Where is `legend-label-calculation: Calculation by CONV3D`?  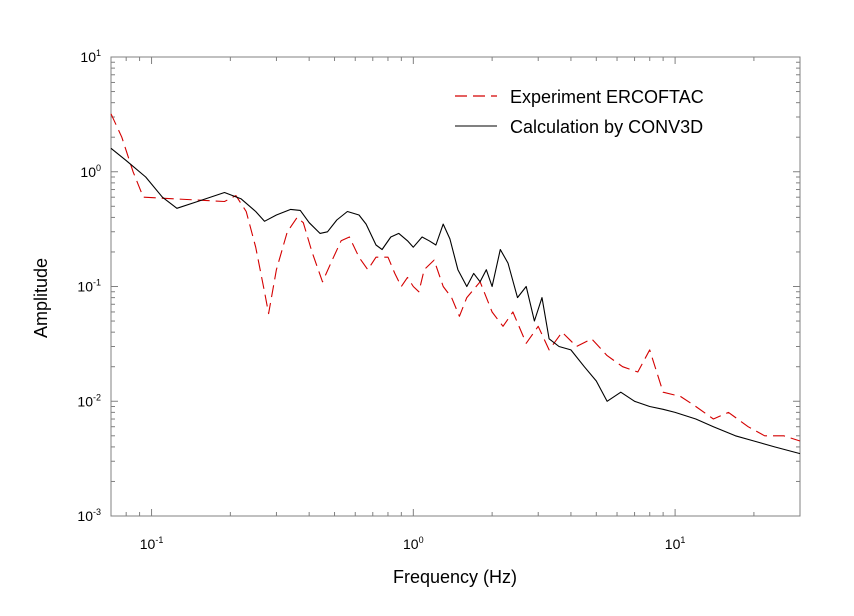
legend-label-calculation: Calculation by CONV3D is located at coordinates (606, 127).